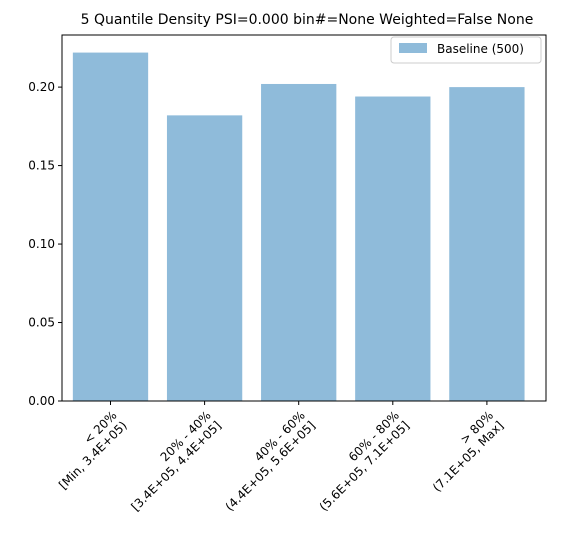  Describe the element at coordinates (270, 465) in the screenshot. I see `x-tick-label-line: (4.4E+05, 5.6E+05]` at that location.